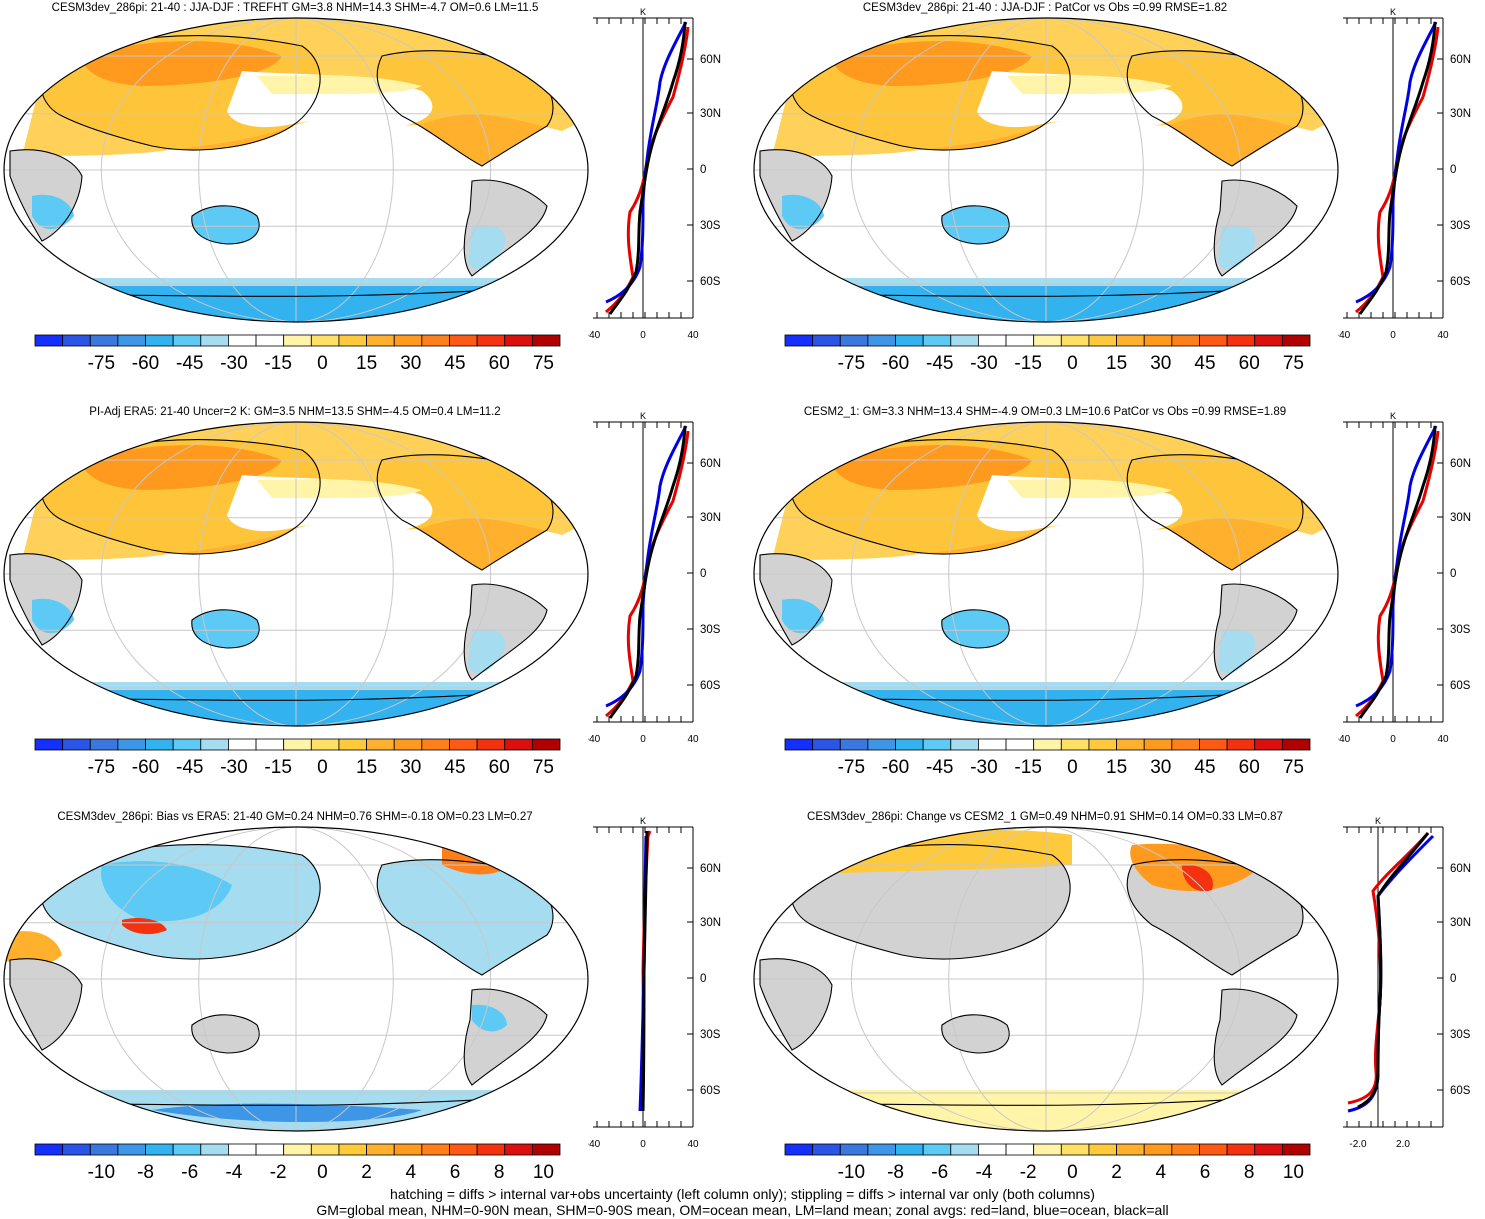  Describe the element at coordinates (499, 1172) in the screenshot. I see `colorbar-tick-label: 8` at that location.